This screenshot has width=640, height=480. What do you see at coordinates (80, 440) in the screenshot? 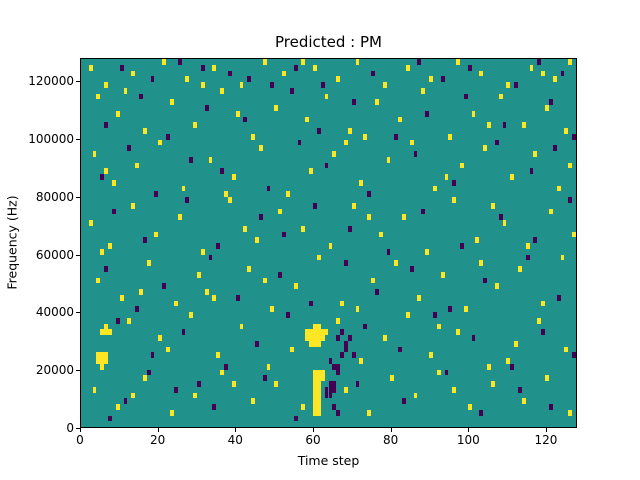
I see `x-tick-label: 0` at bounding box center [80, 440].